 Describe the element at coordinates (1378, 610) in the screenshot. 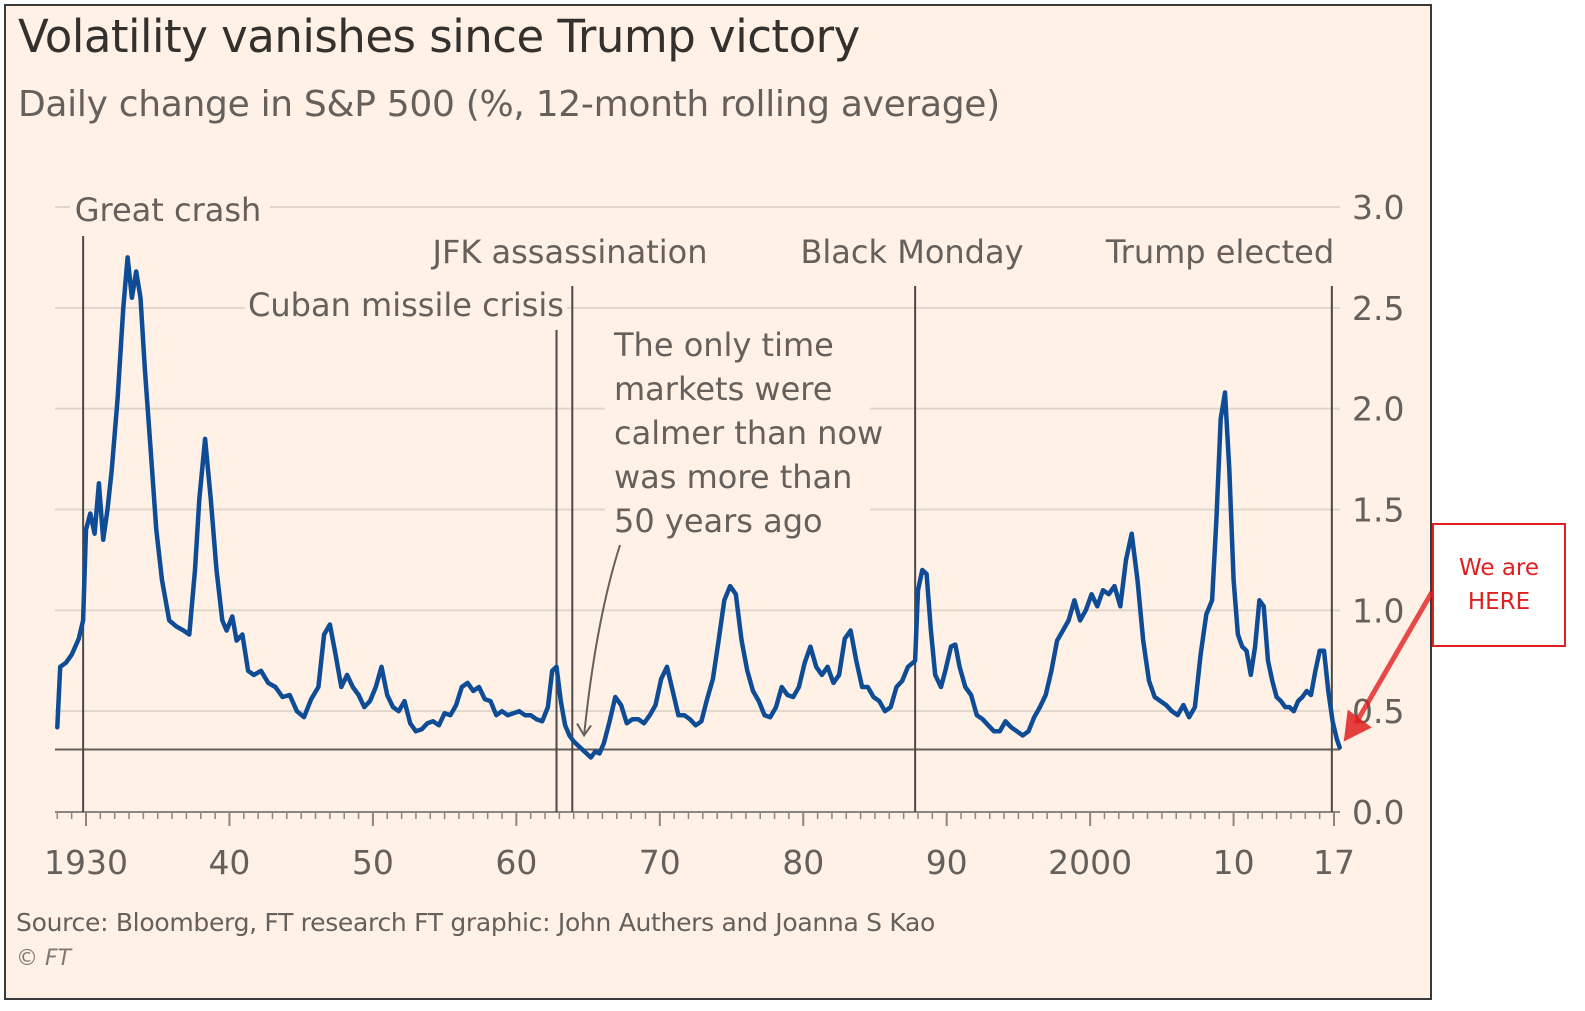

I see `y-tick-label: 1.0` at that location.